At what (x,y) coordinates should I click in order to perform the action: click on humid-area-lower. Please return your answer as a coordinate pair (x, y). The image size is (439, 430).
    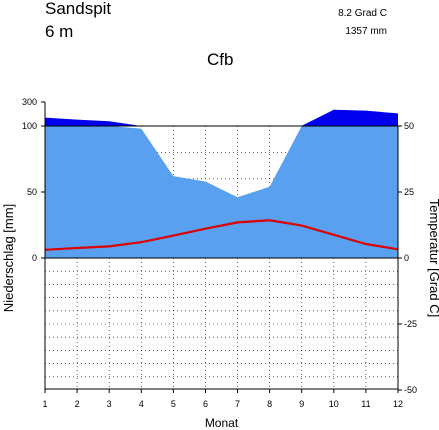
    Looking at the image, I should click on (221, 239).